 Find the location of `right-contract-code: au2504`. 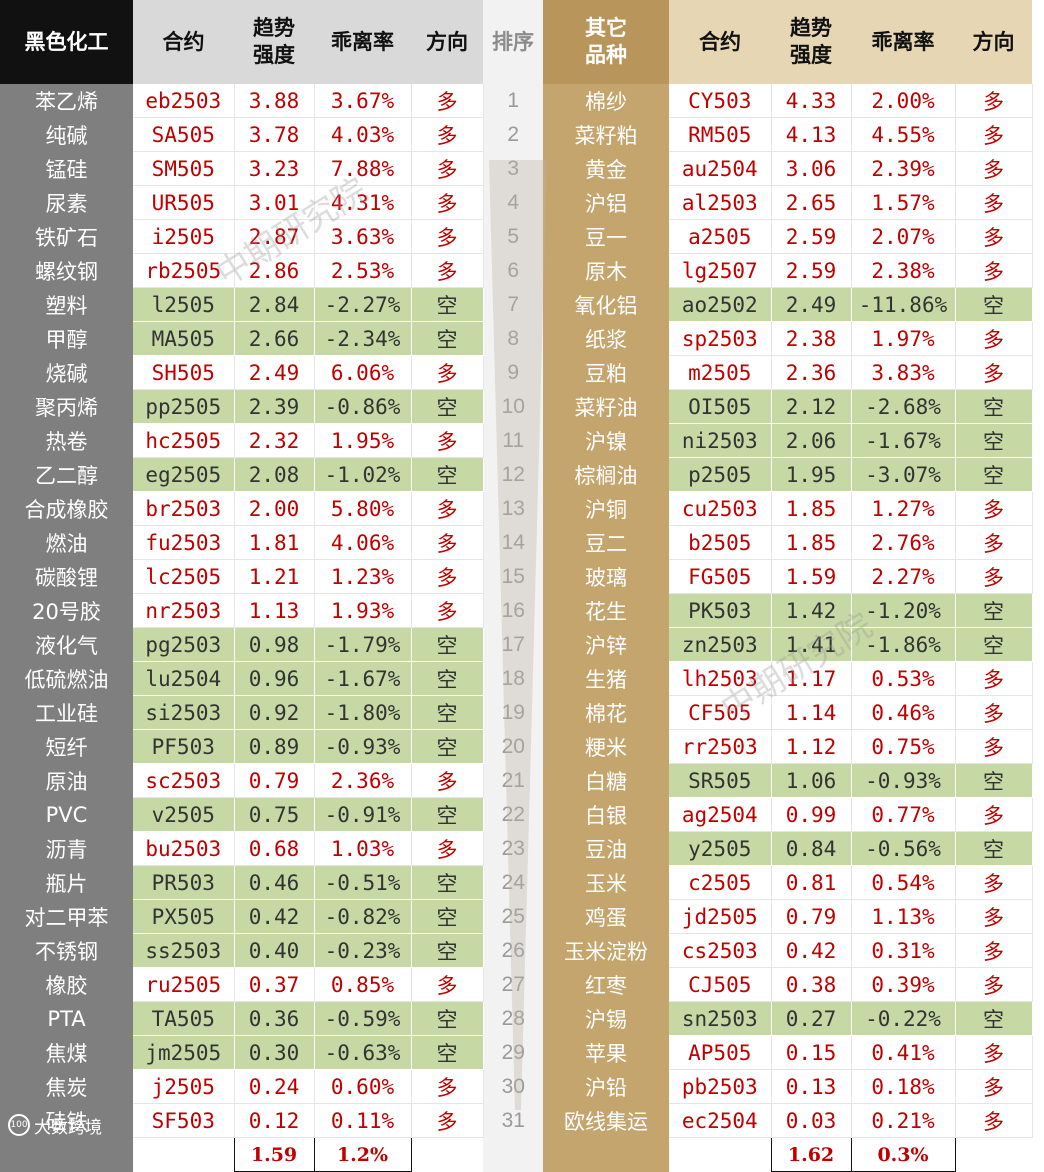

right-contract-code: au2504 is located at coordinates (720, 168).